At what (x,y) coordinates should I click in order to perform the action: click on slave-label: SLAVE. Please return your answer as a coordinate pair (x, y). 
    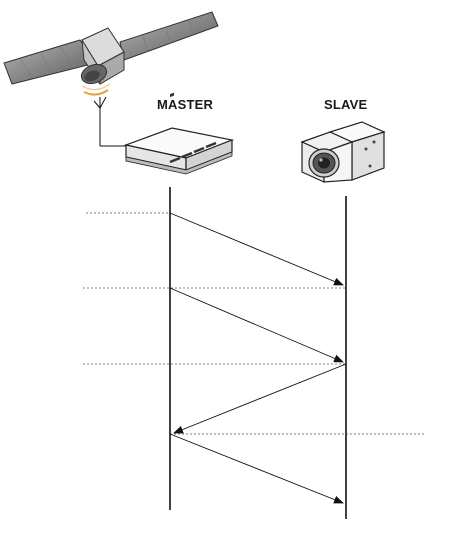
    Looking at the image, I should click on (346, 104).